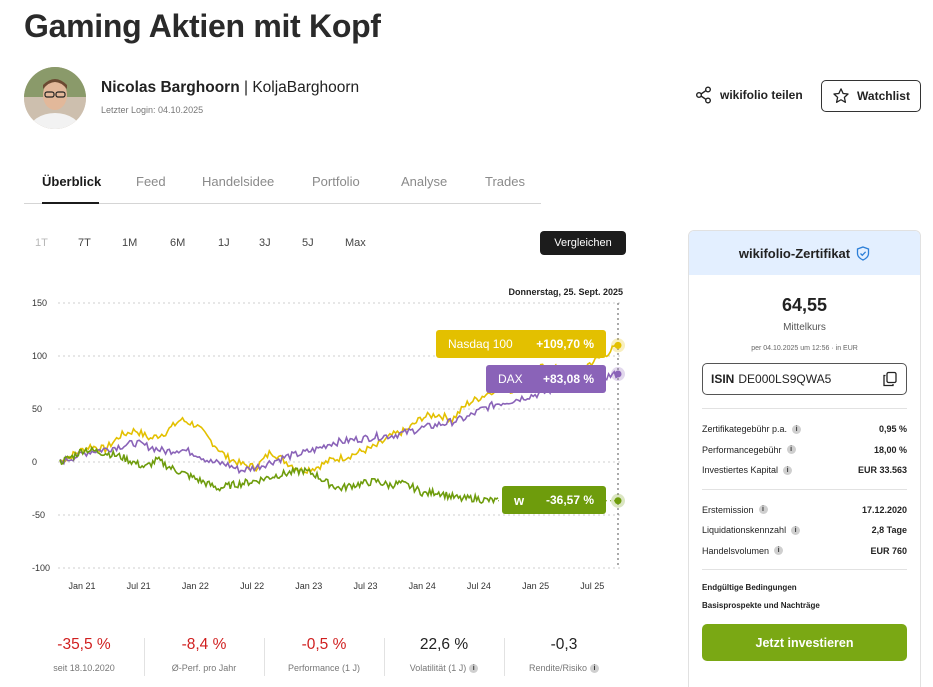 The width and height of the screenshot is (933, 687). Describe the element at coordinates (72, 181) in the screenshot. I see `tab-ueberblick: Überblick` at that location.